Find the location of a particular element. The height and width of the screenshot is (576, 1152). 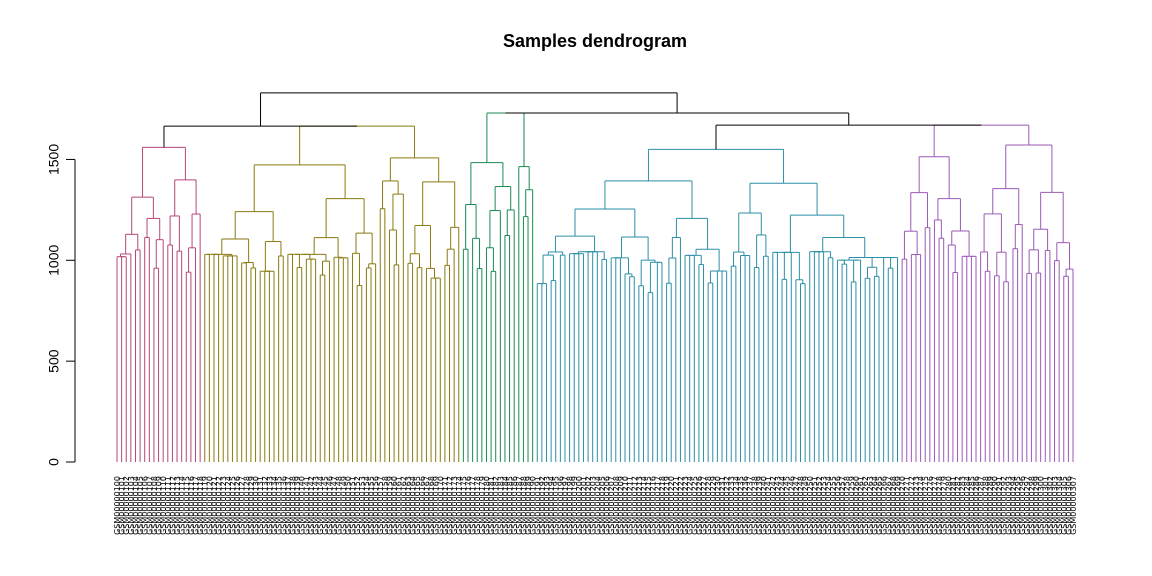

leaf-label: GSM00000130 is located at coordinates (256, 505).